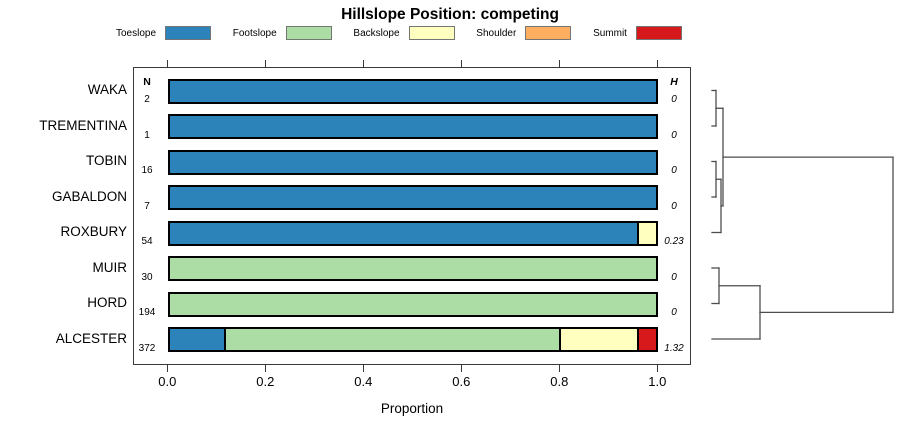 Image resolution: width=900 pixels, height=440 pixels. I want to click on h-value-trementina: 0, so click(674, 135).